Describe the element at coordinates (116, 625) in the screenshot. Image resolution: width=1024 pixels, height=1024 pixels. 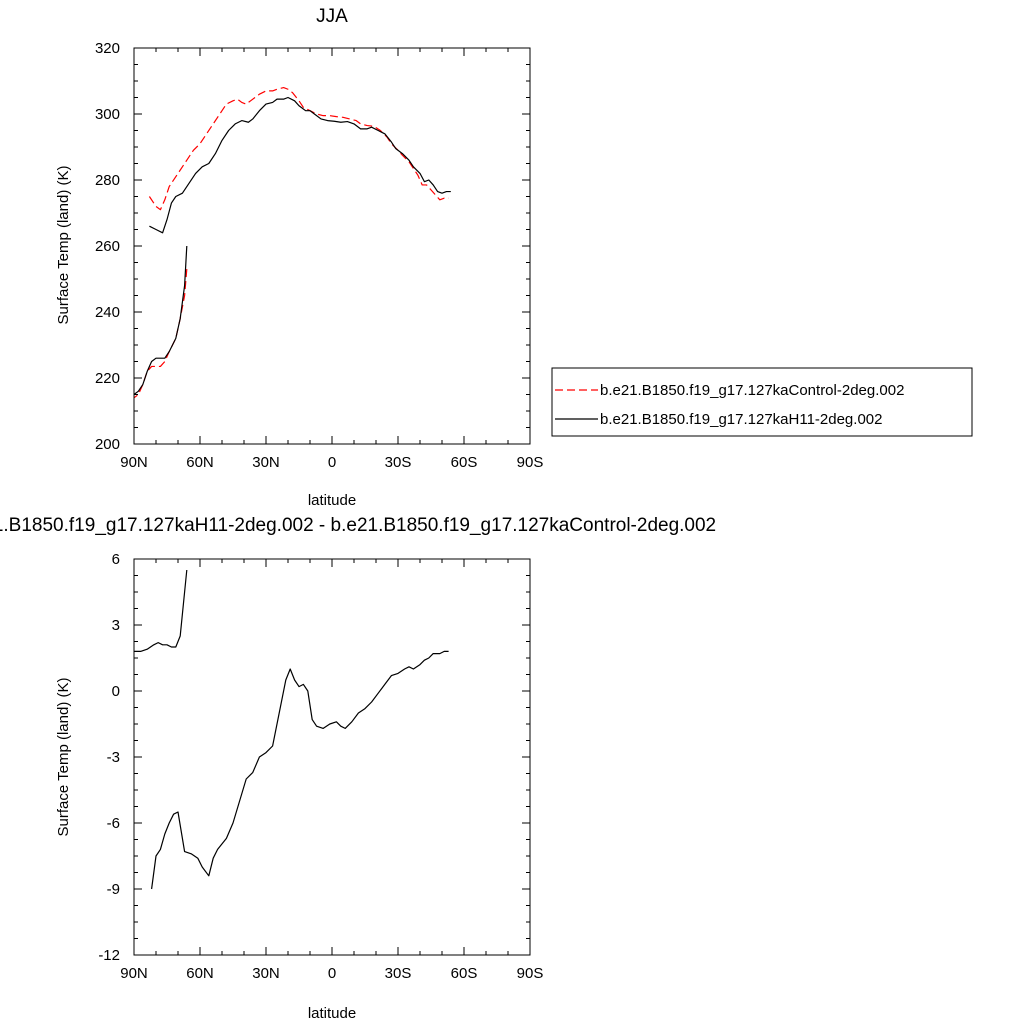
I see `y-tick-label: 3` at that location.